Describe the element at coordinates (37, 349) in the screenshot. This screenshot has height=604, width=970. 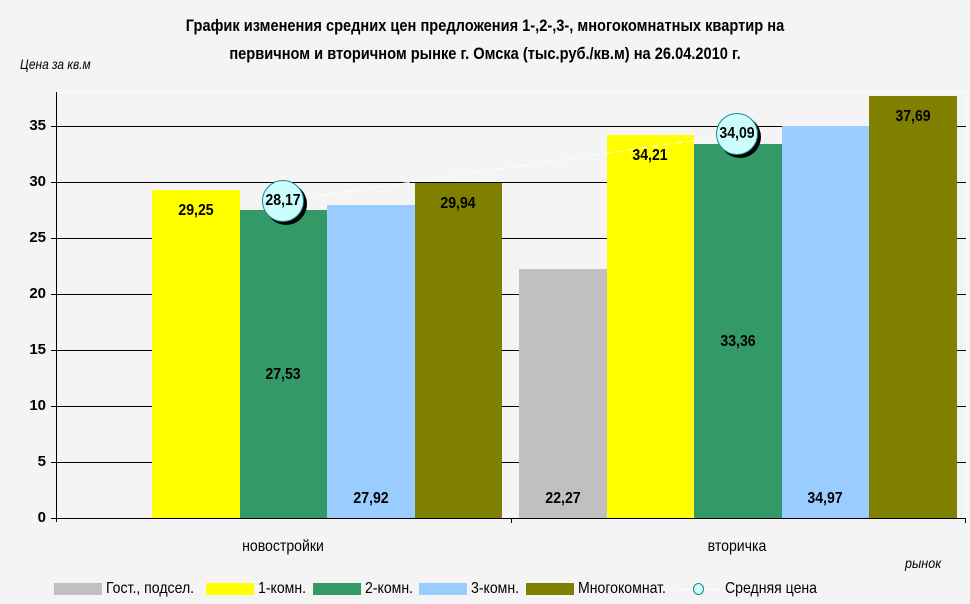
I see `y-tick-label: 15` at that location.